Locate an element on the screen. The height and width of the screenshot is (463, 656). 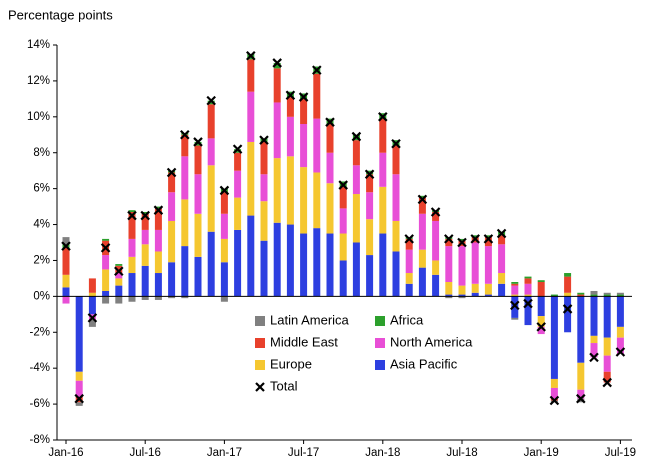
x-tick-label: Jul-18 is located at coordinates (461, 453).